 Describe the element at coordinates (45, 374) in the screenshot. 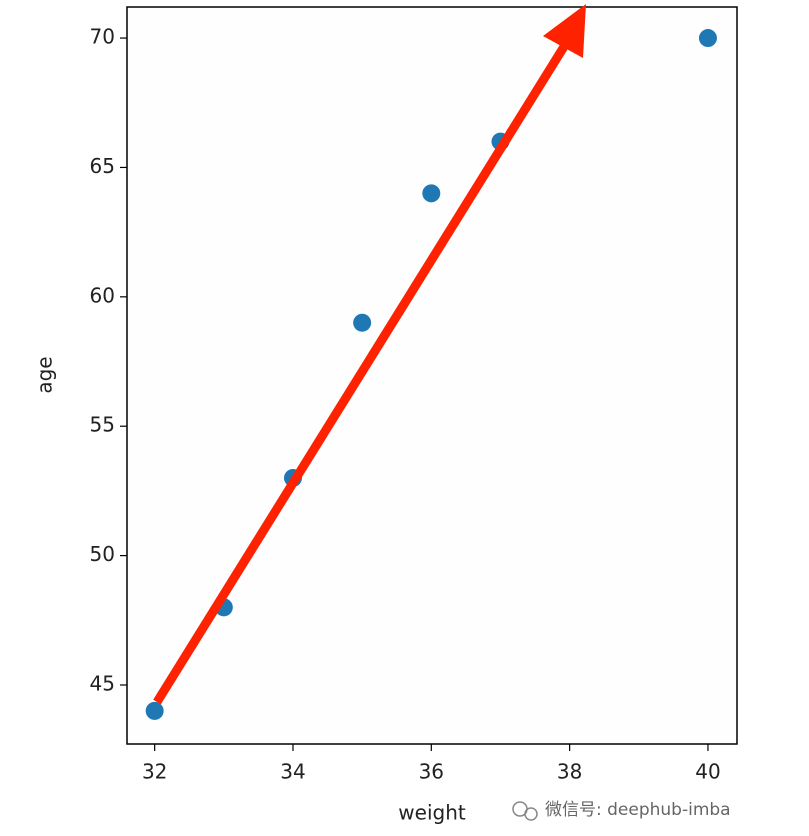

I see `y-axis-label: age` at that location.